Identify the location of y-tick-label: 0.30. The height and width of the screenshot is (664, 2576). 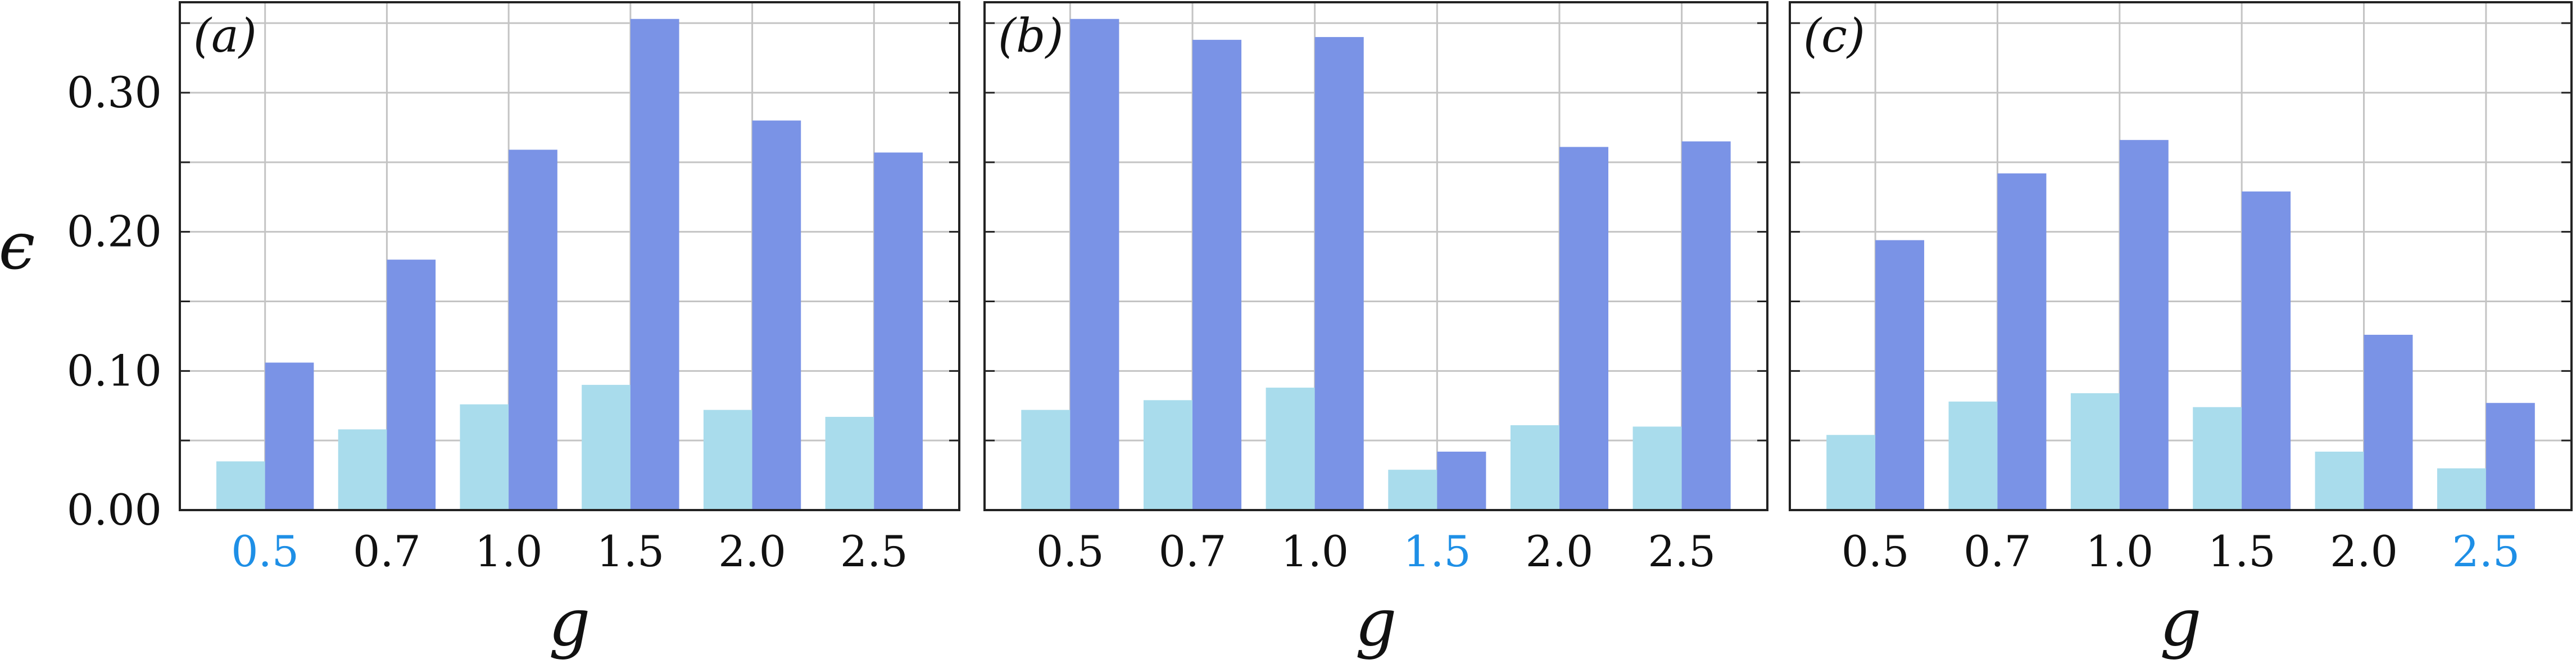
(114, 92).